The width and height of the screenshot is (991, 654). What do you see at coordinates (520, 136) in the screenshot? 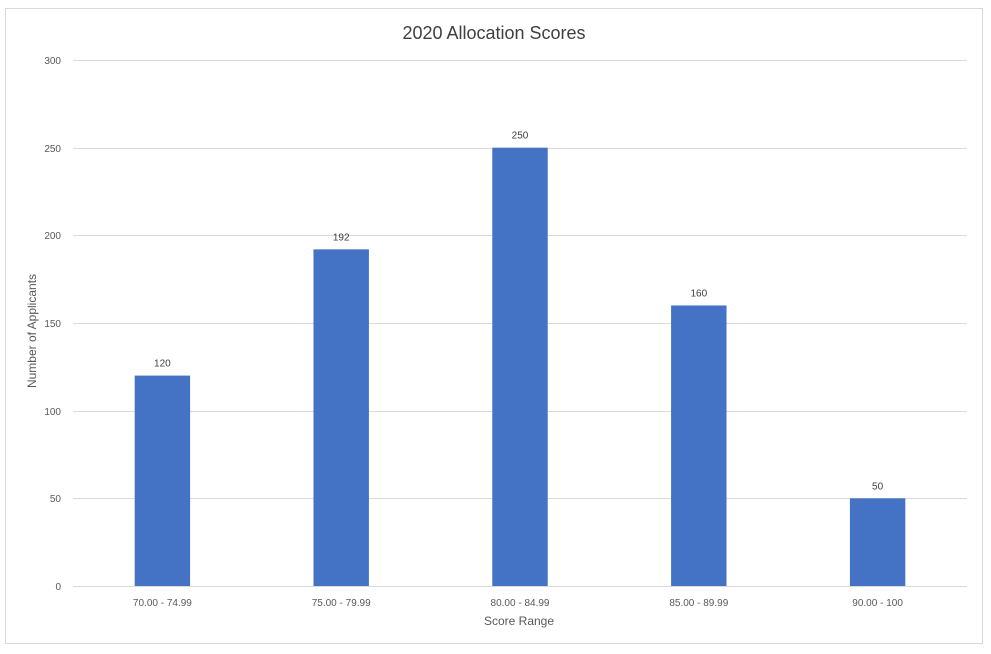
I see `data-label: 250` at bounding box center [520, 136].